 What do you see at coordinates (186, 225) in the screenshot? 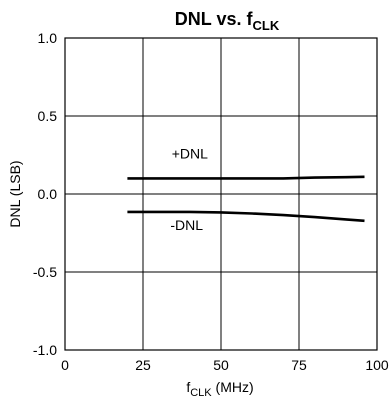
I see `series-annotation-1: -DNL` at bounding box center [186, 225].